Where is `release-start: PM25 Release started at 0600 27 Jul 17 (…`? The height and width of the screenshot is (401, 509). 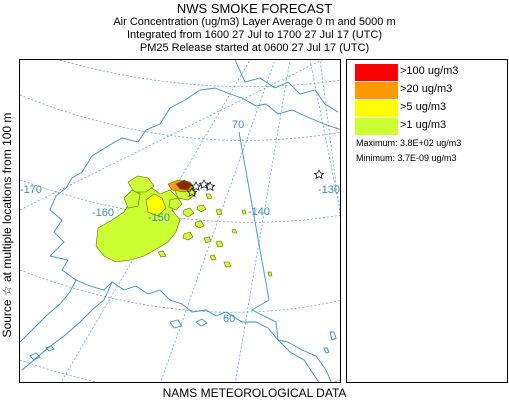
release-start: PM25 Release started at 0600 27 Jul 17 (… is located at coordinates (254, 48).